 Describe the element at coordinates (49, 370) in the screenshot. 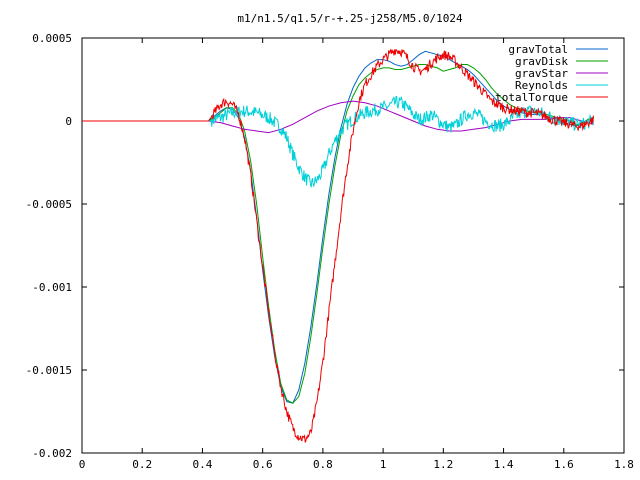

I see `y-tick-label: -0.0015` at that location.